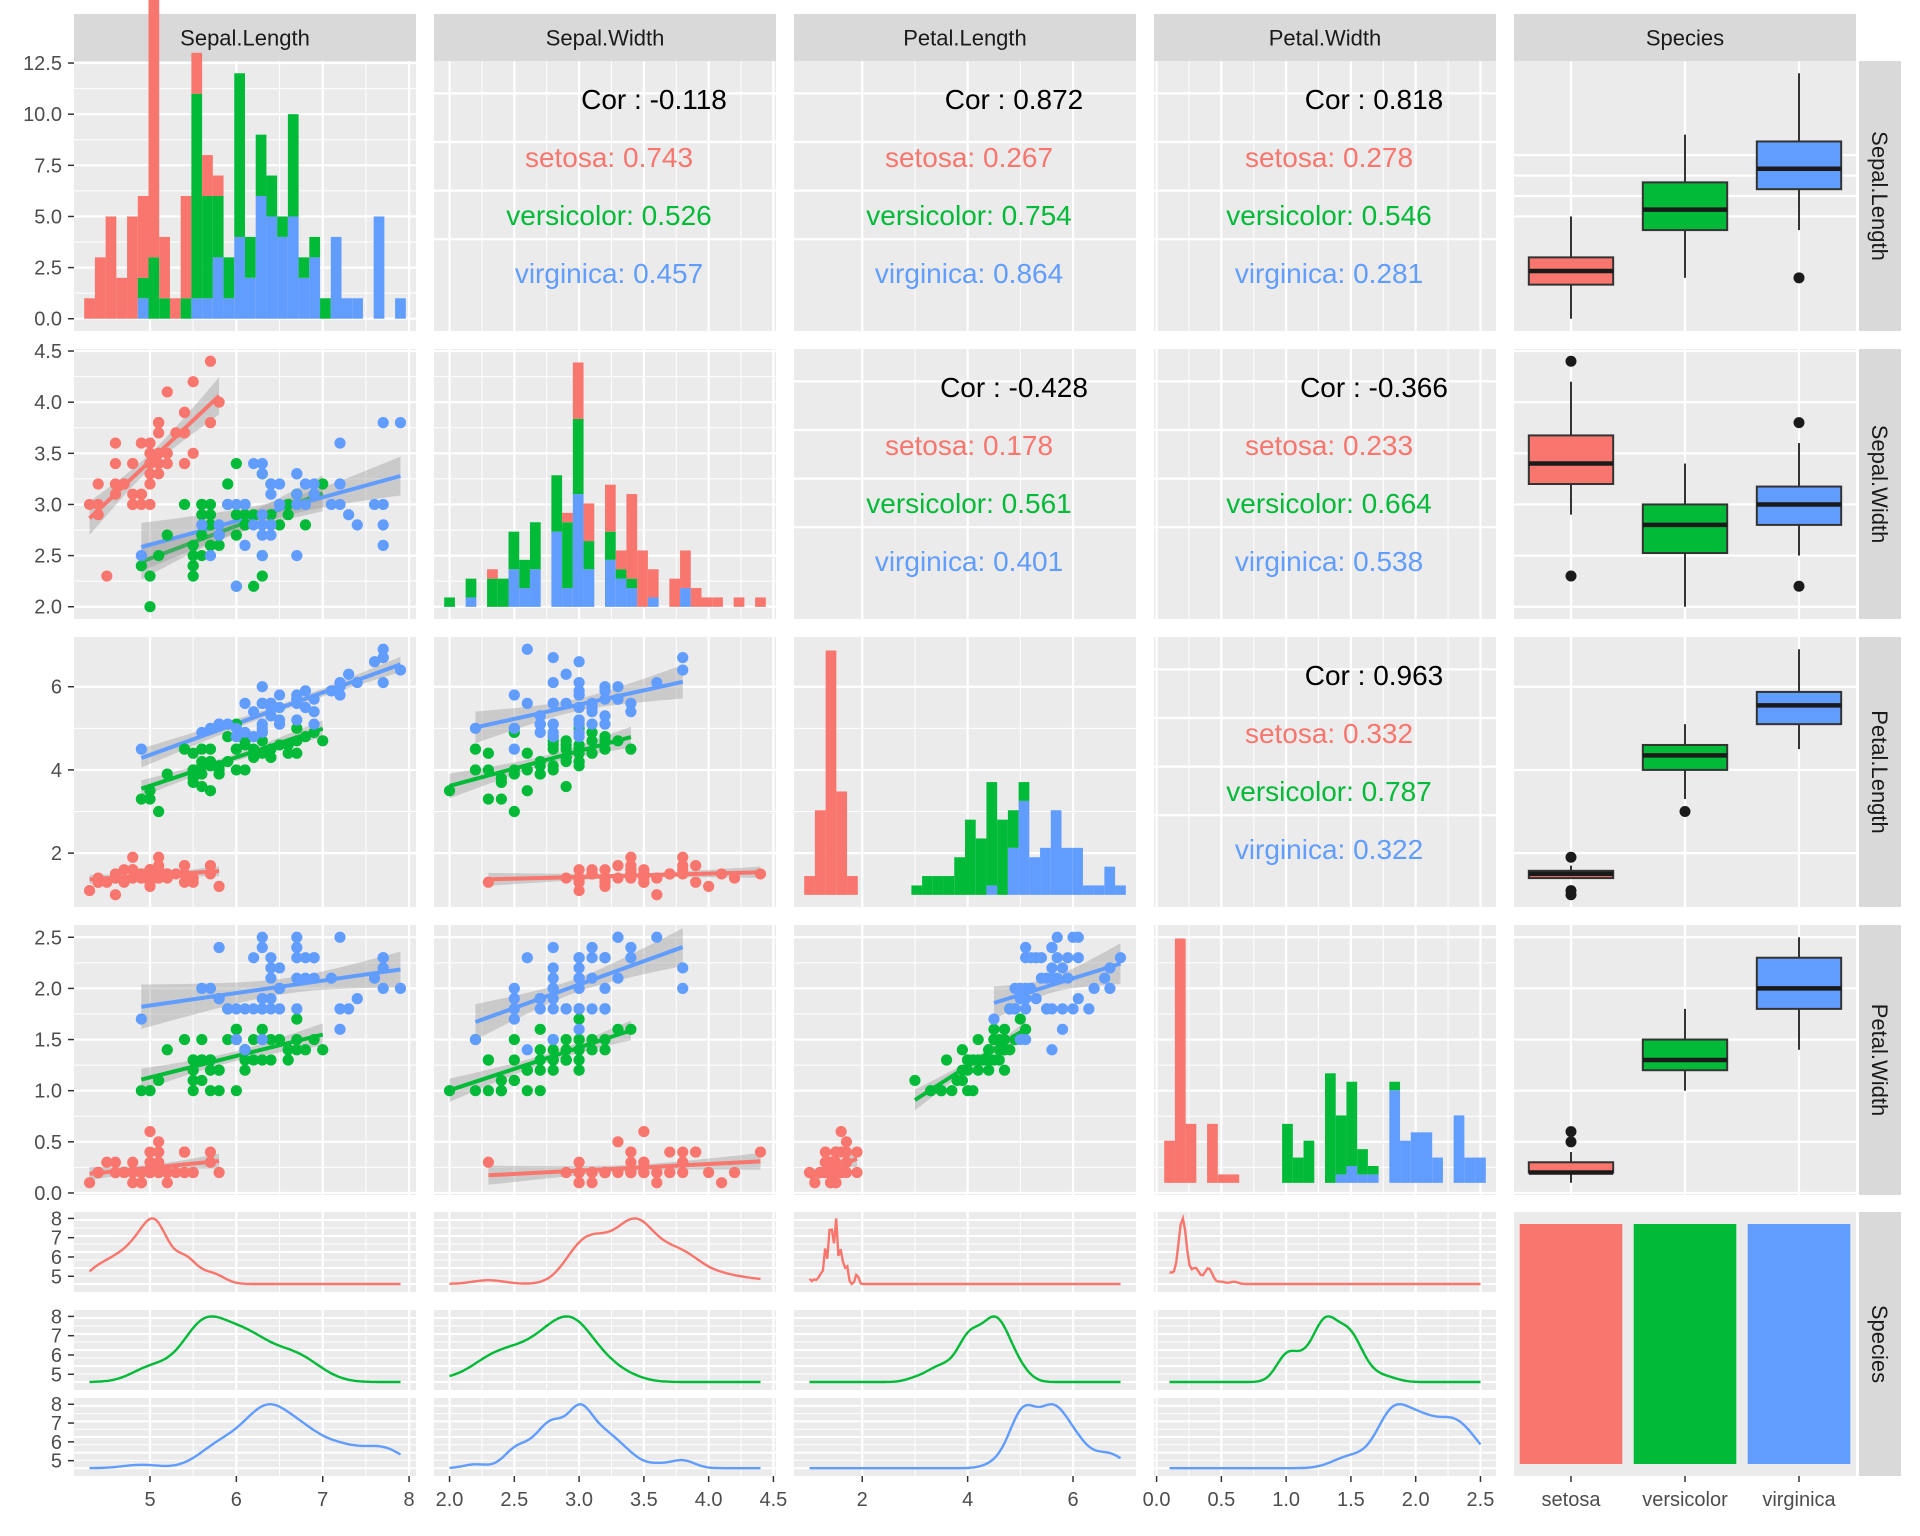 Image resolution: width=1920 pixels, height=1536 pixels. Describe the element at coordinates (969, 445) in the screenshot. I see `cor-setosa: setosa: 0.178` at that location.